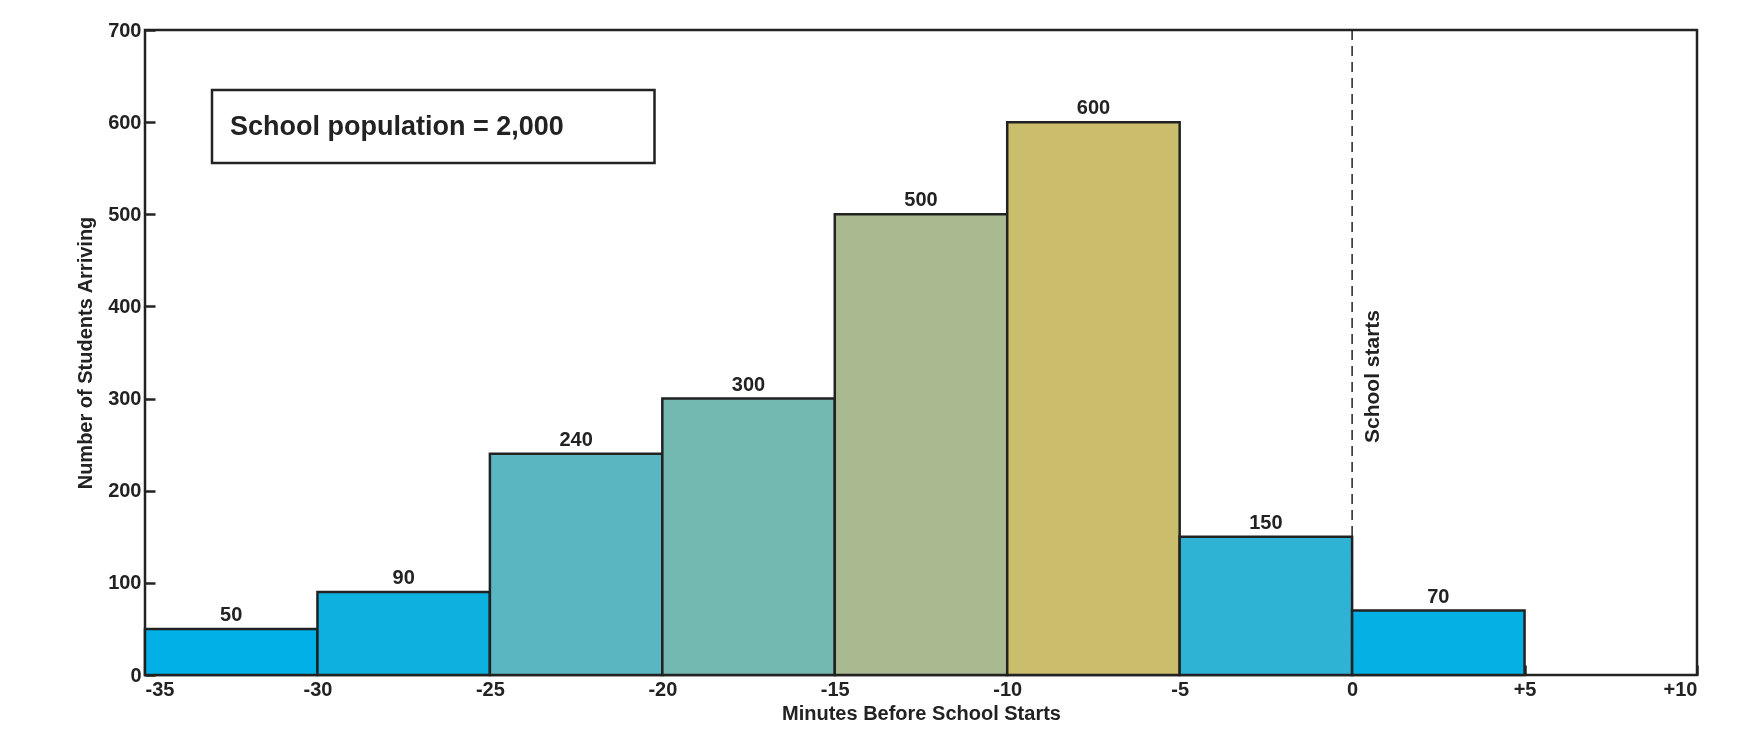 This screenshot has height=750, width=1750. Describe the element at coordinates (125, 29) in the screenshot. I see `y-tick-label: 700` at that location.